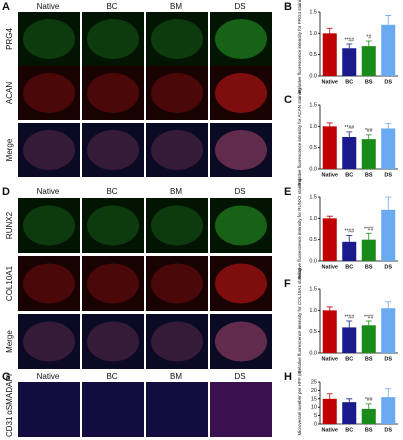 The height and width of the screenshot is (440, 403). Describe the element at coordinates (329, 267) in the screenshot. I see `x-tick-label: Native` at that location.